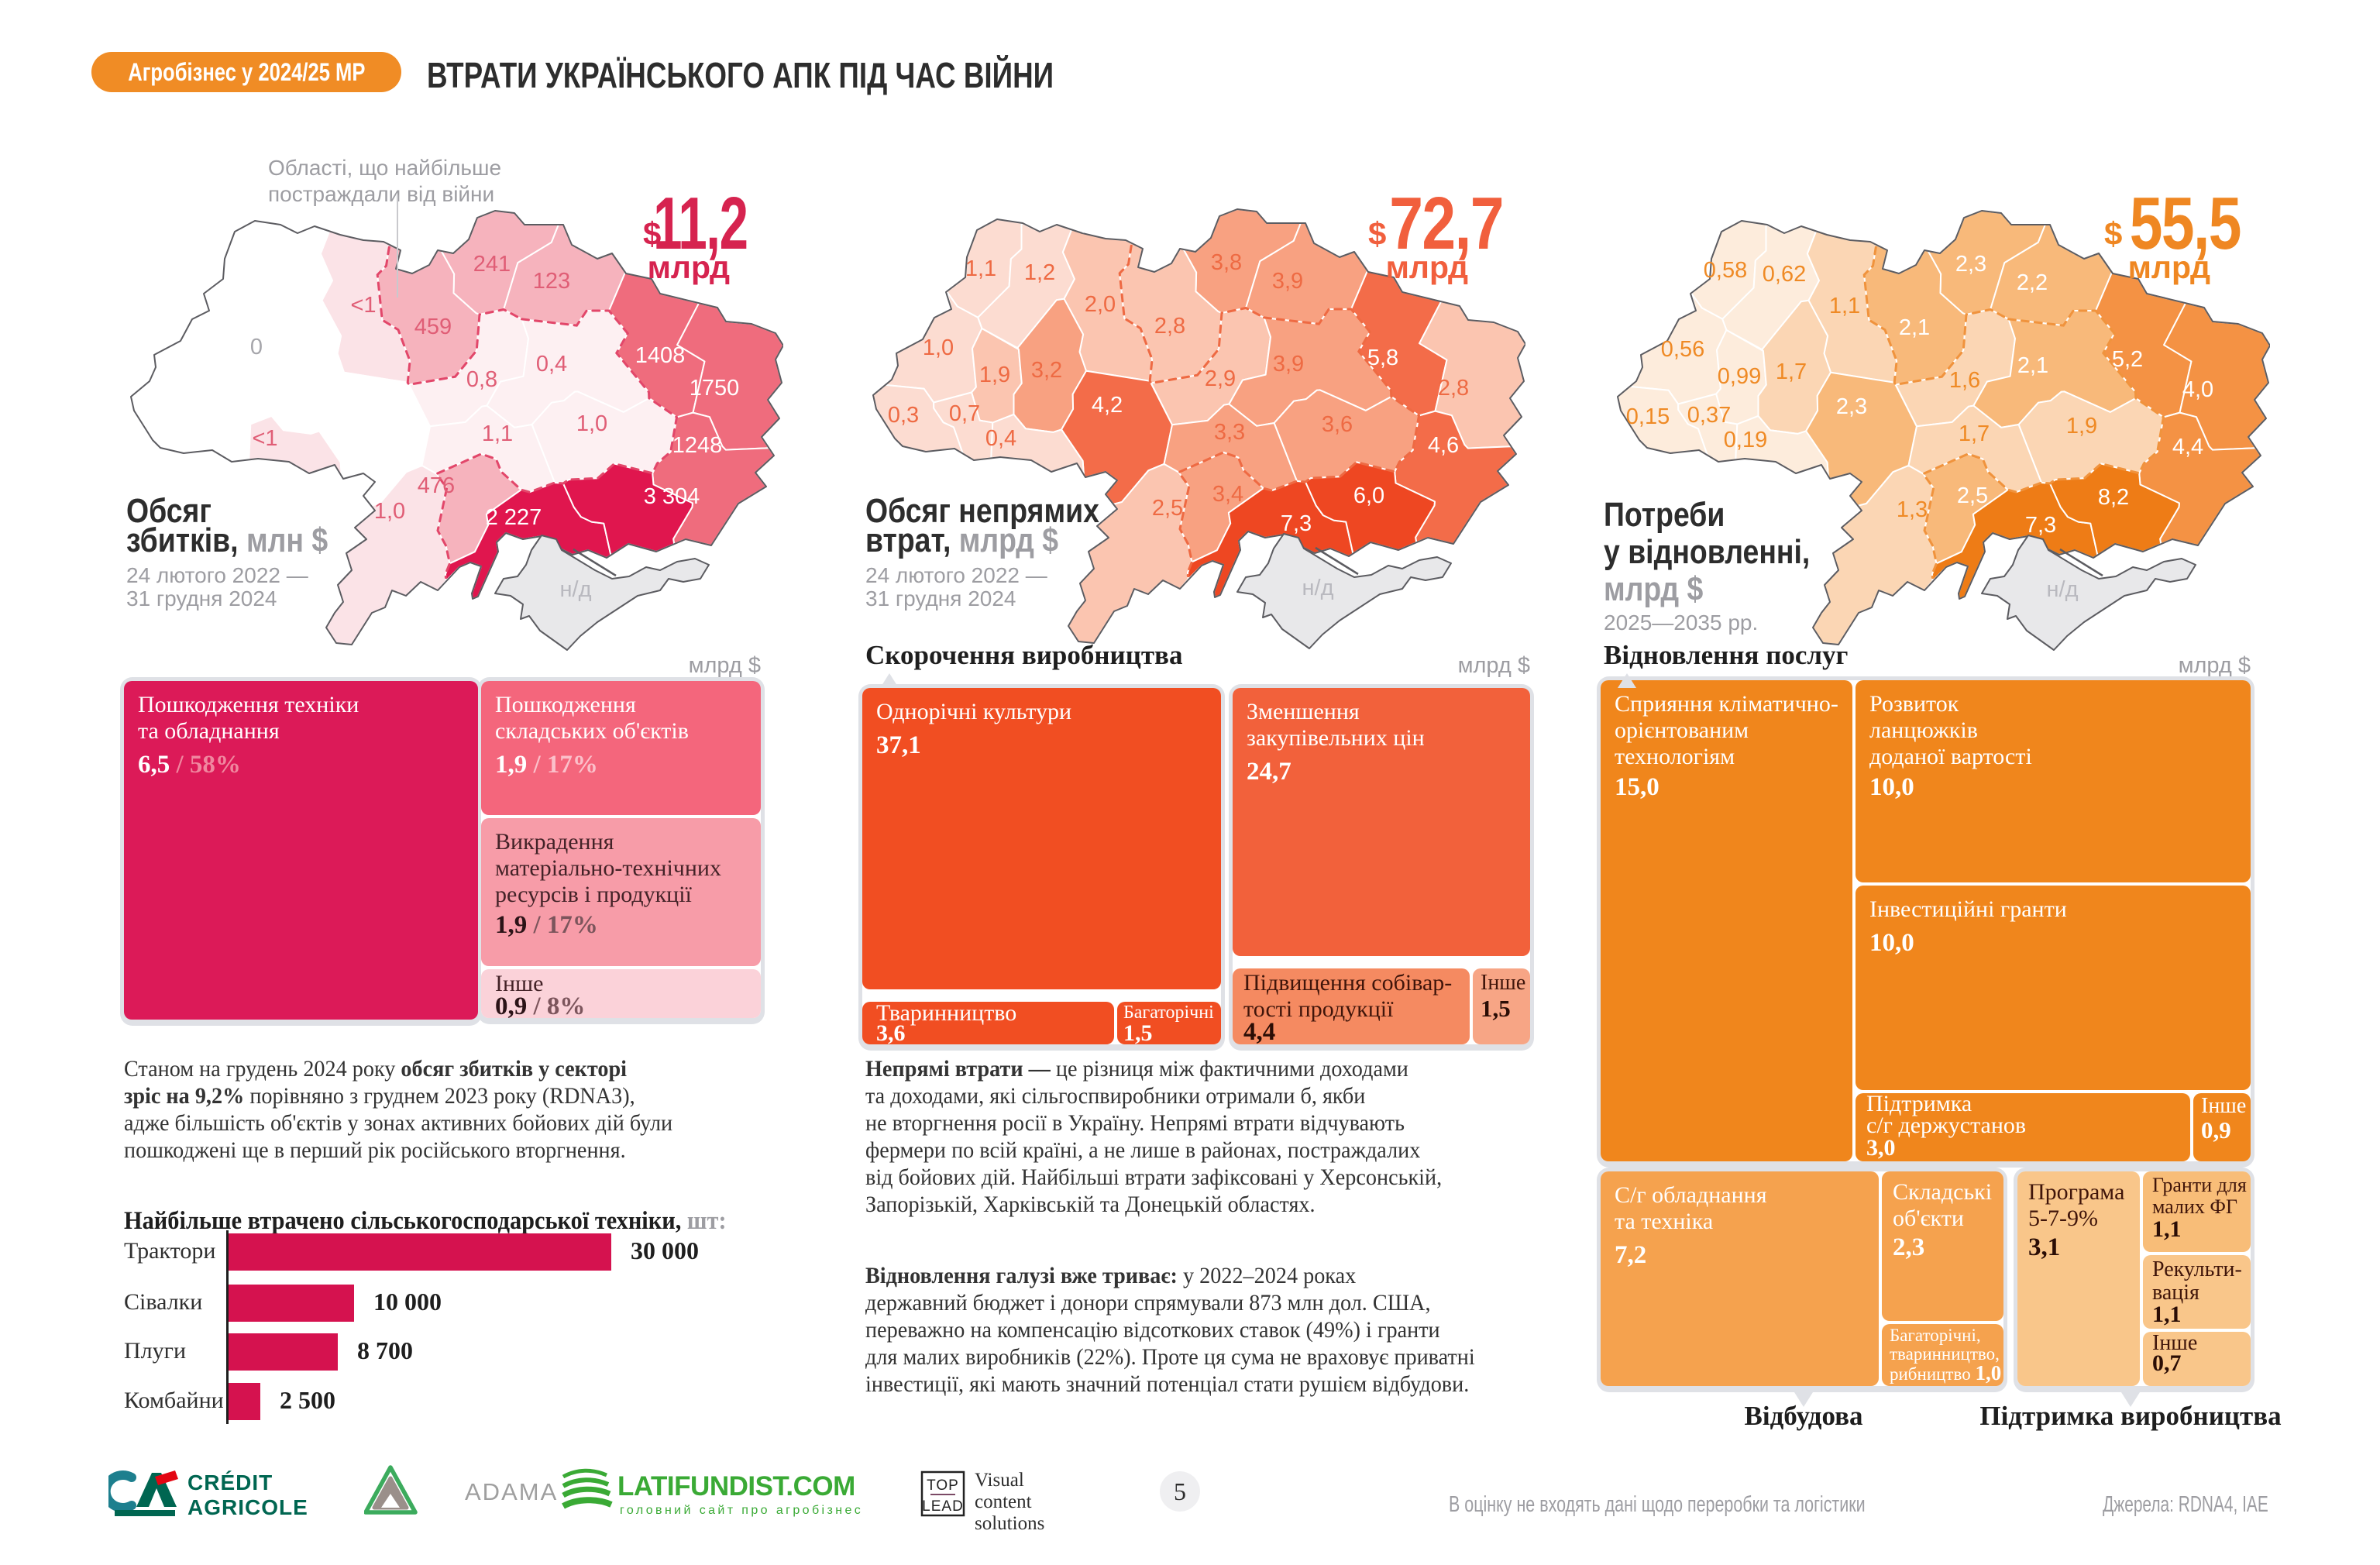  I want to click on svg-text: 8,2, so click(2114, 497).